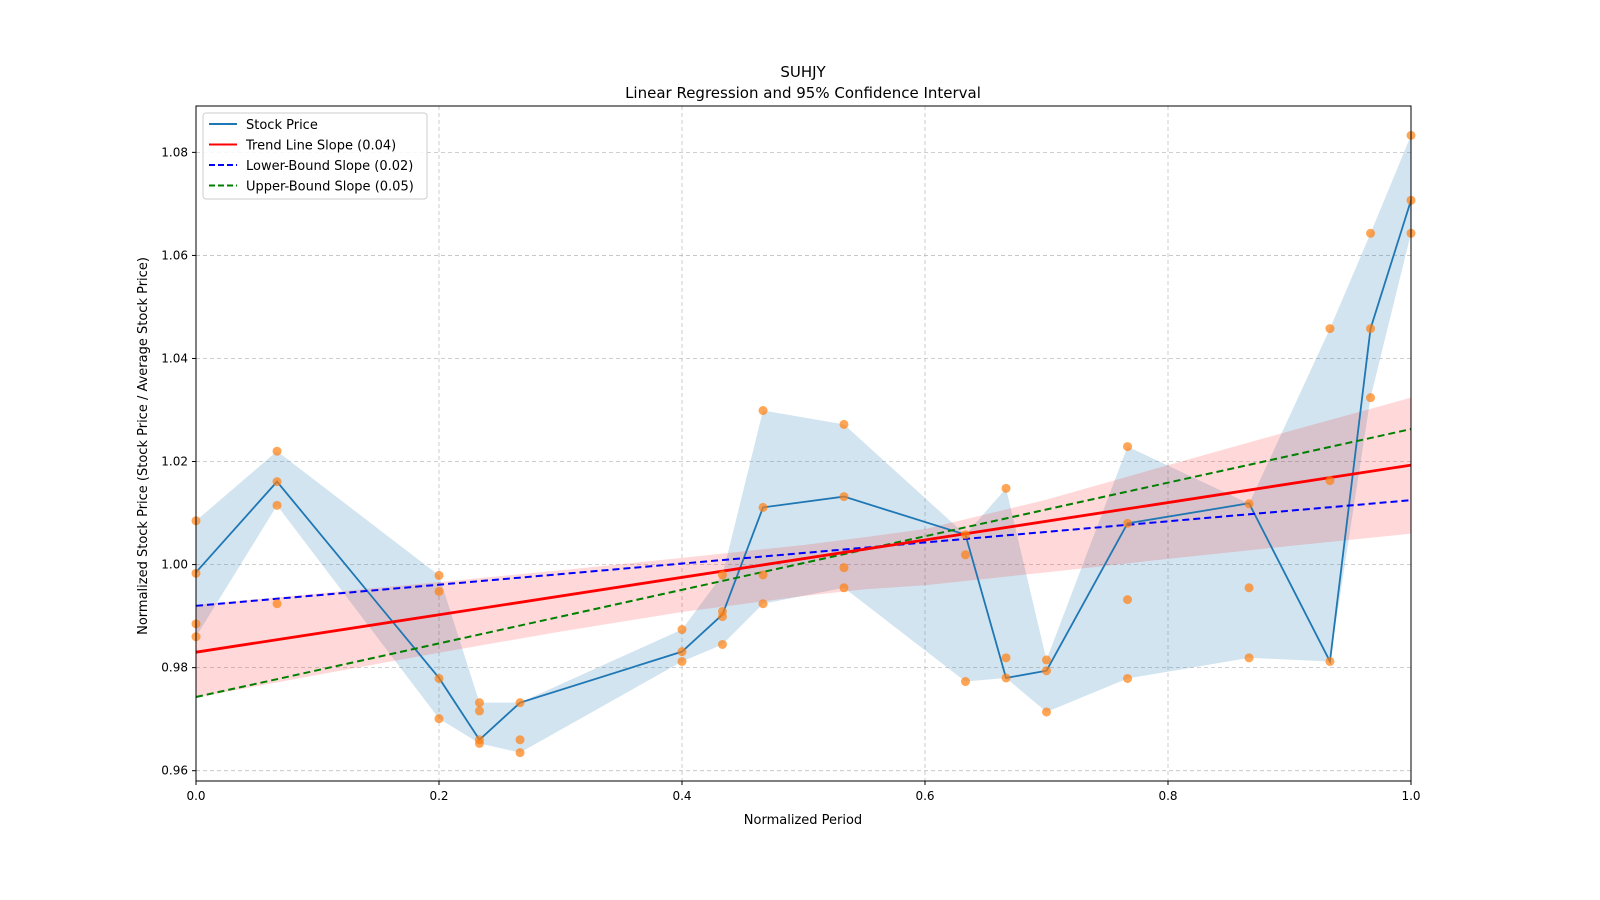 The width and height of the screenshot is (1600, 900). What do you see at coordinates (320, 146) in the screenshot?
I see `legend-label: Trend Line Slope (0.04)` at bounding box center [320, 146].